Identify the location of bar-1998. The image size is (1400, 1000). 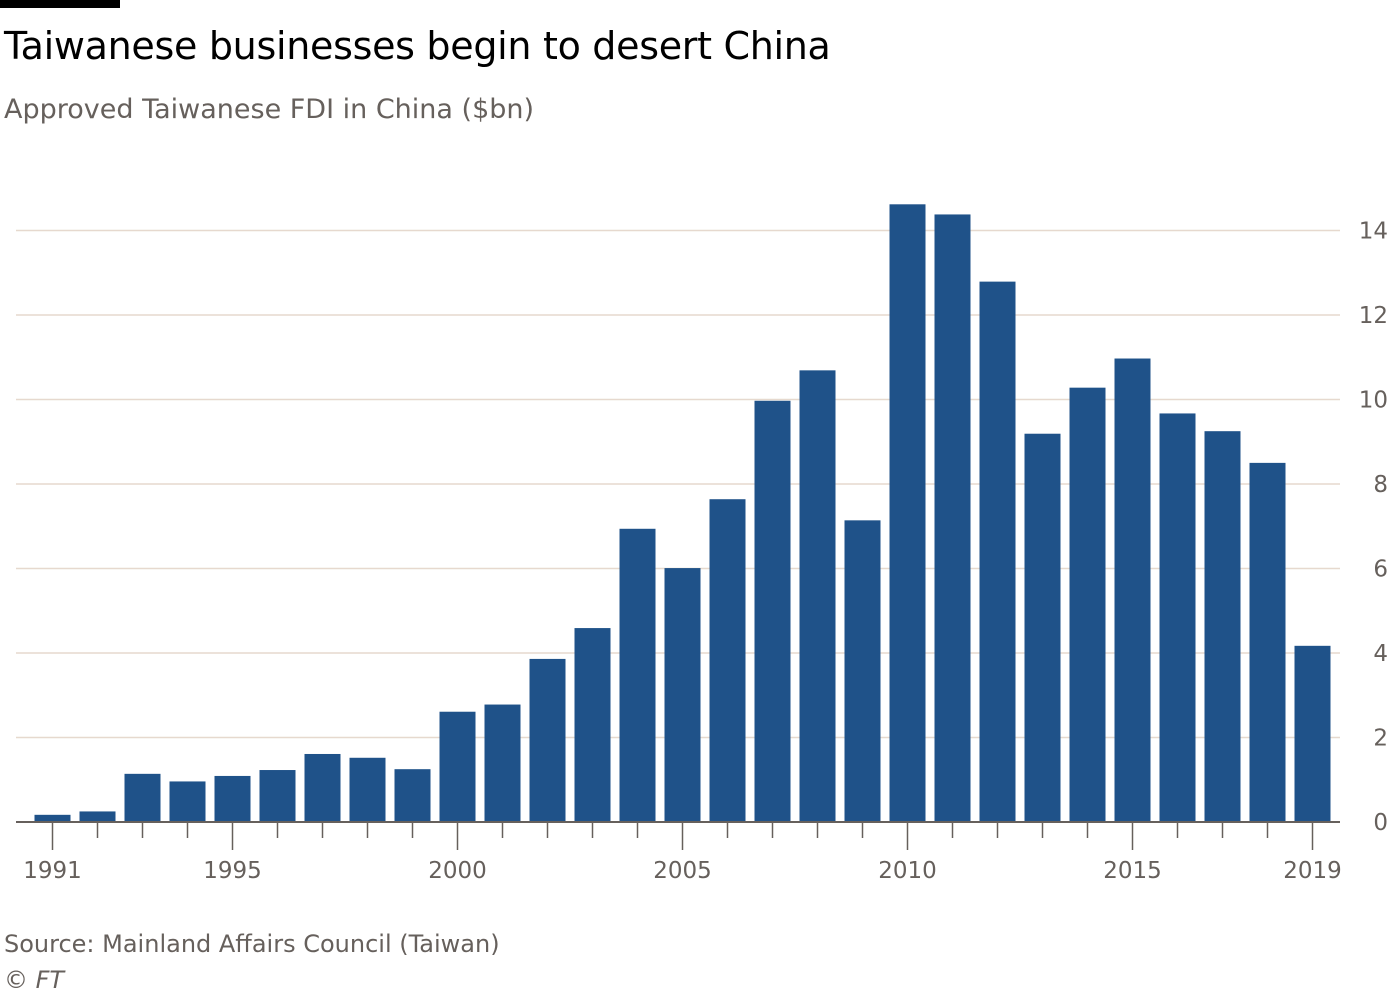
(367, 789).